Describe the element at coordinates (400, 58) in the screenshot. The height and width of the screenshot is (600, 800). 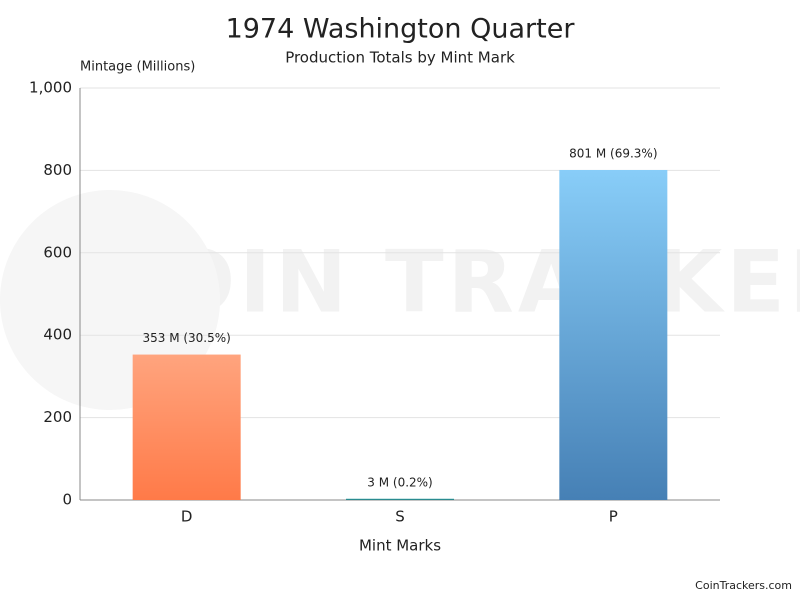
I see `chart-subtitle: Production Totals by Mint Mark` at that location.